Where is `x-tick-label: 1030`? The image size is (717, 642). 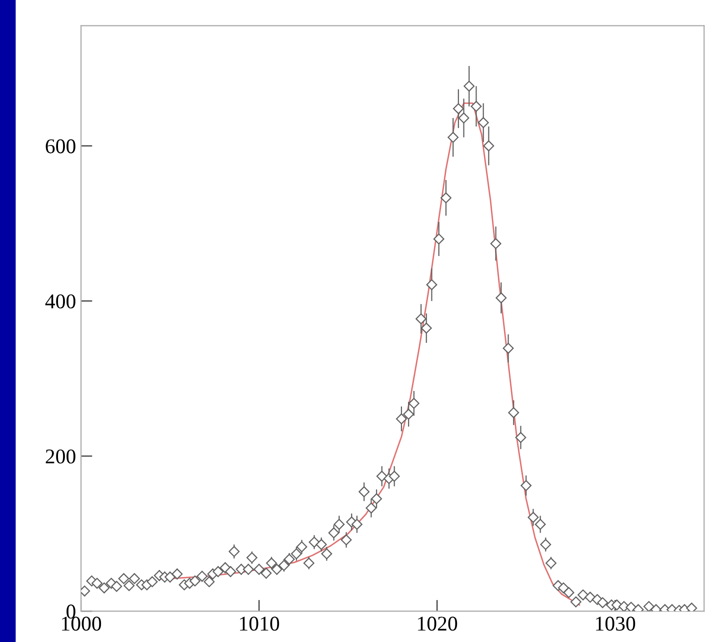
x-tick-label: 1030 is located at coordinates (616, 623).